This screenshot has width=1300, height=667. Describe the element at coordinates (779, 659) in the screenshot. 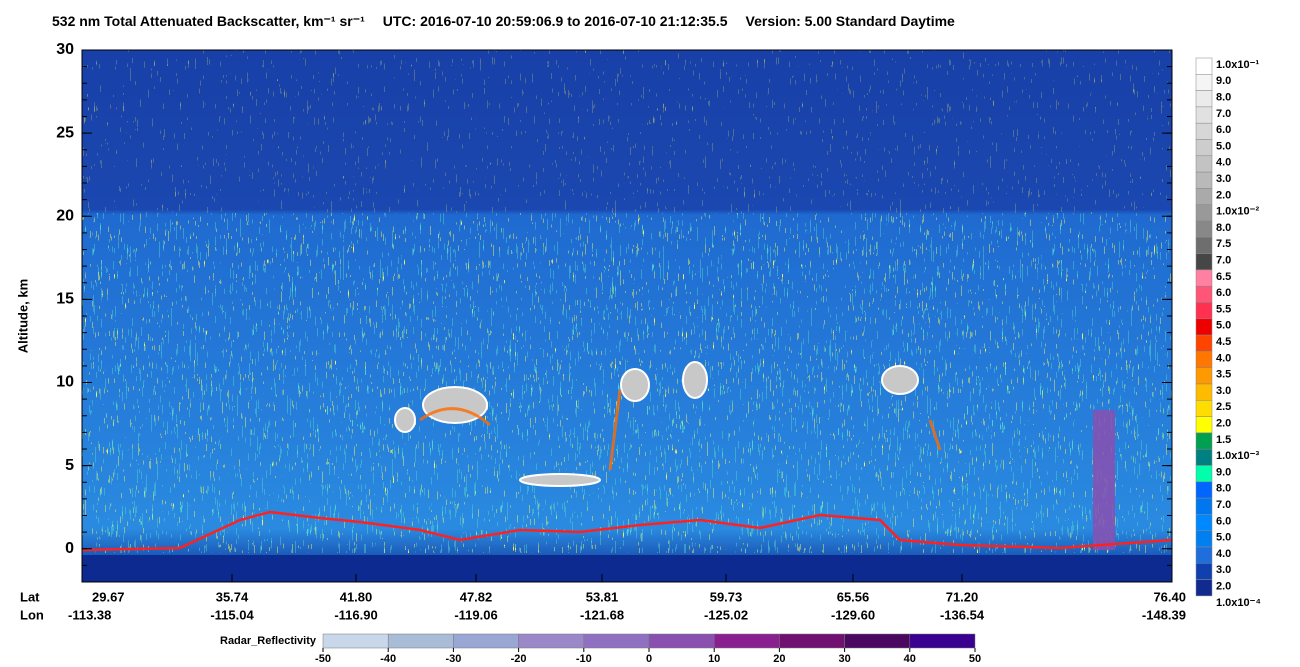

I see `radar-tick-label: 20` at that location.